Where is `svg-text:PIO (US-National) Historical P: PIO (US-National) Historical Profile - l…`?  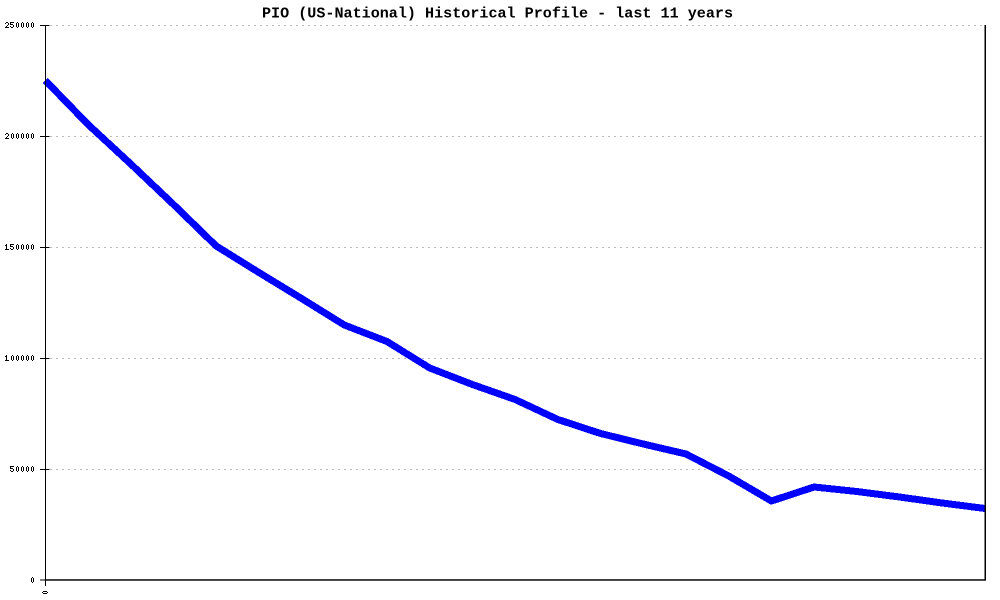 svg-text:PIO (US-National) Historical P: PIO (US-National) Historical Profile - l… is located at coordinates (497, 13).